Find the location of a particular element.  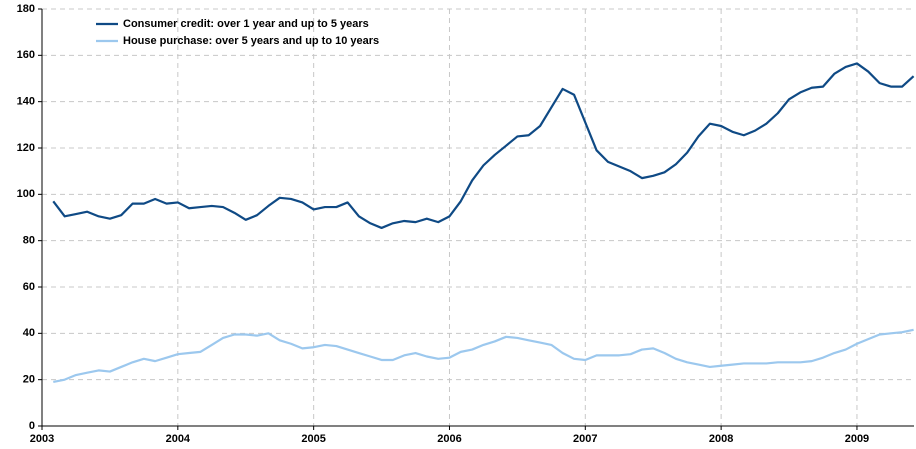

y-tick-label: 60 is located at coordinates (29, 287).